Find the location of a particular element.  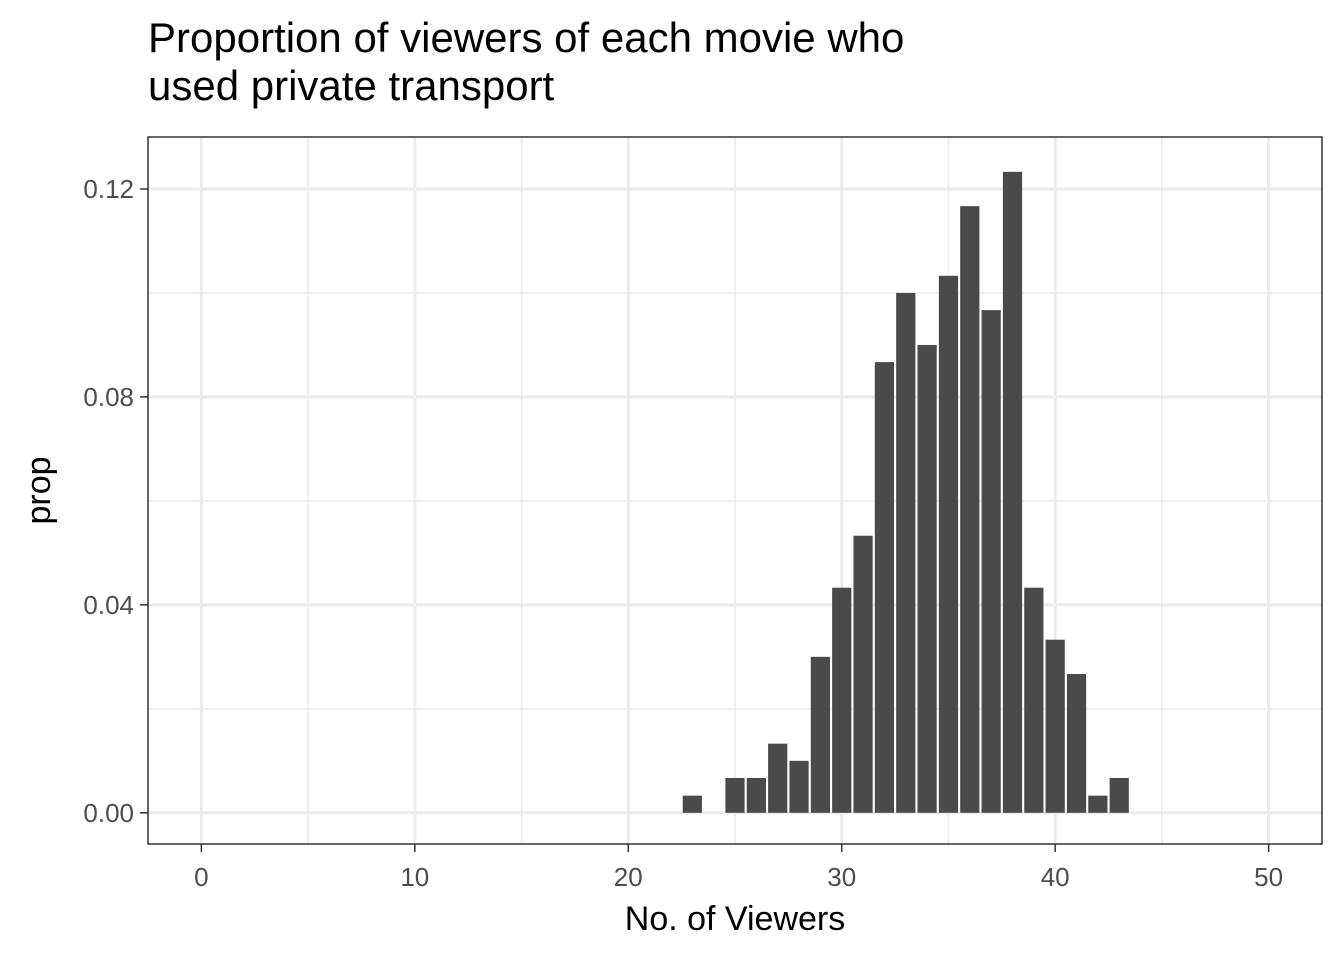

x-tick-label: 10 is located at coordinates (414, 877).